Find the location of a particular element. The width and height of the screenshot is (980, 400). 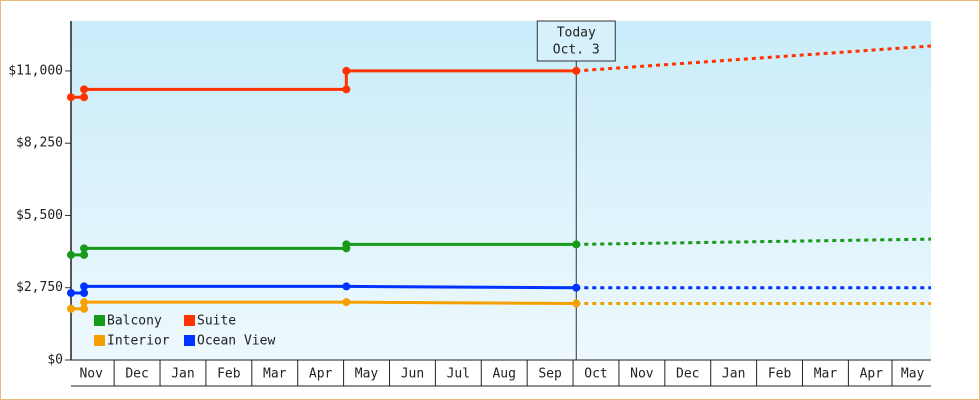

legend-label: Balcony is located at coordinates (134, 321).